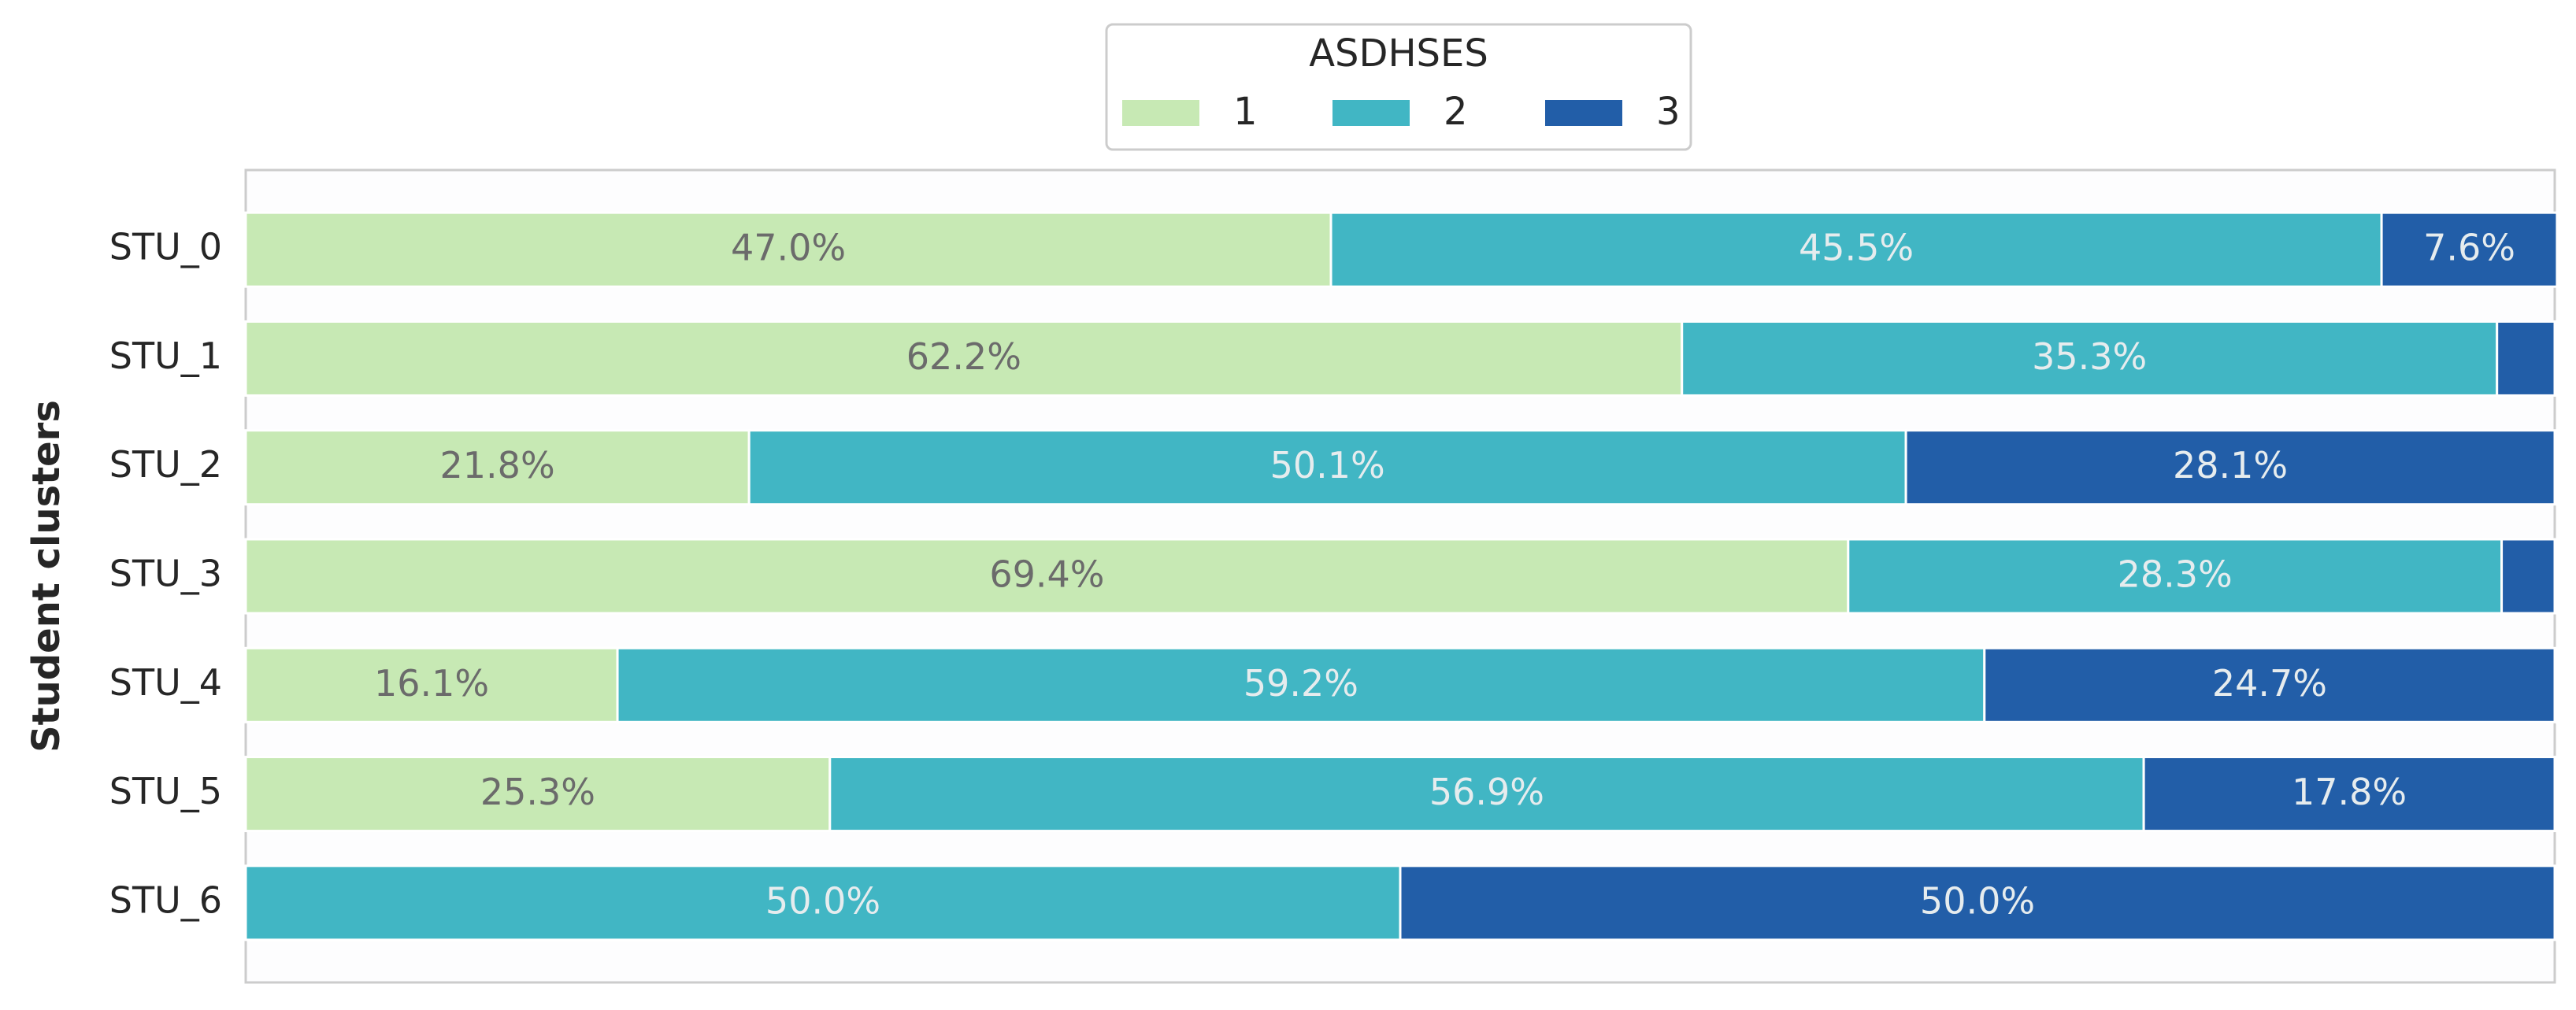 The image size is (2576, 1010). I want to click on legend-frame, so click(1398, 87).